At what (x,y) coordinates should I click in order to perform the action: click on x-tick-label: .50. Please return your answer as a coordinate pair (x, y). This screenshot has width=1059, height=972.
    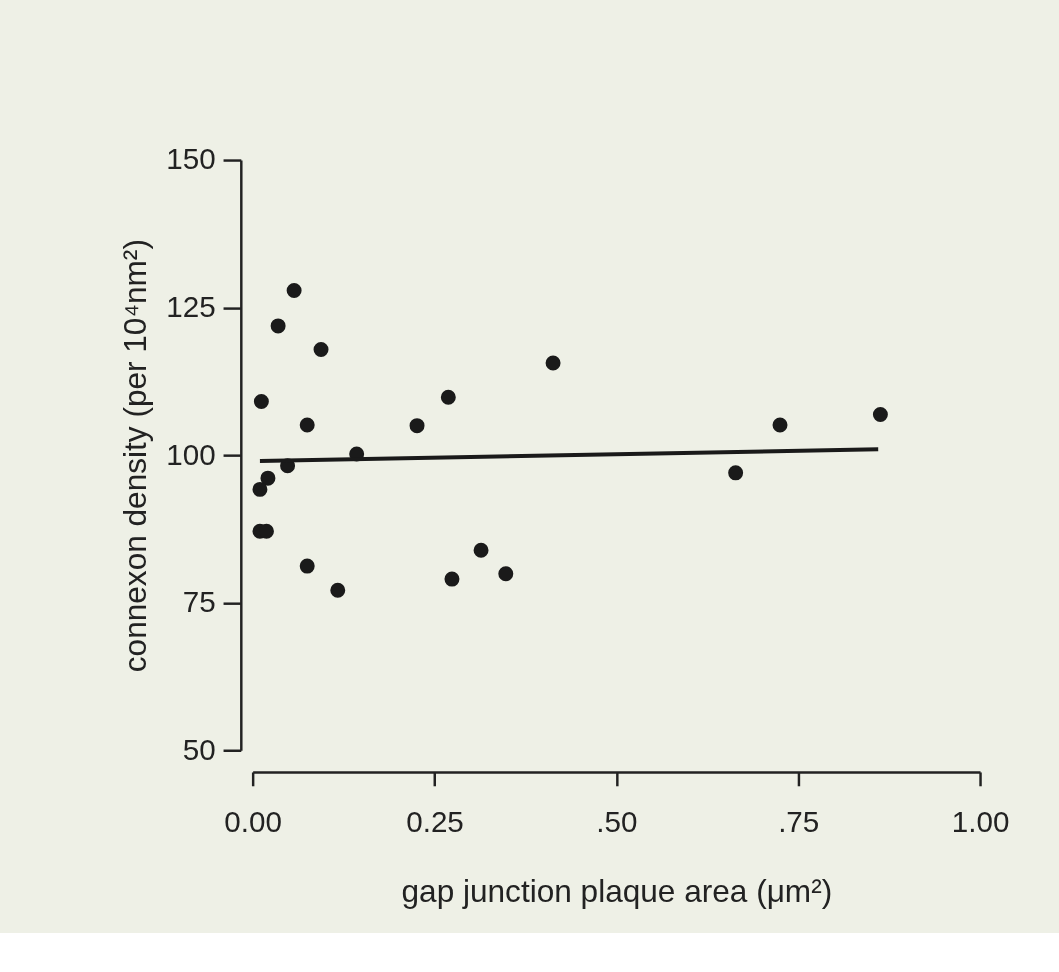
    Looking at the image, I should click on (617, 821).